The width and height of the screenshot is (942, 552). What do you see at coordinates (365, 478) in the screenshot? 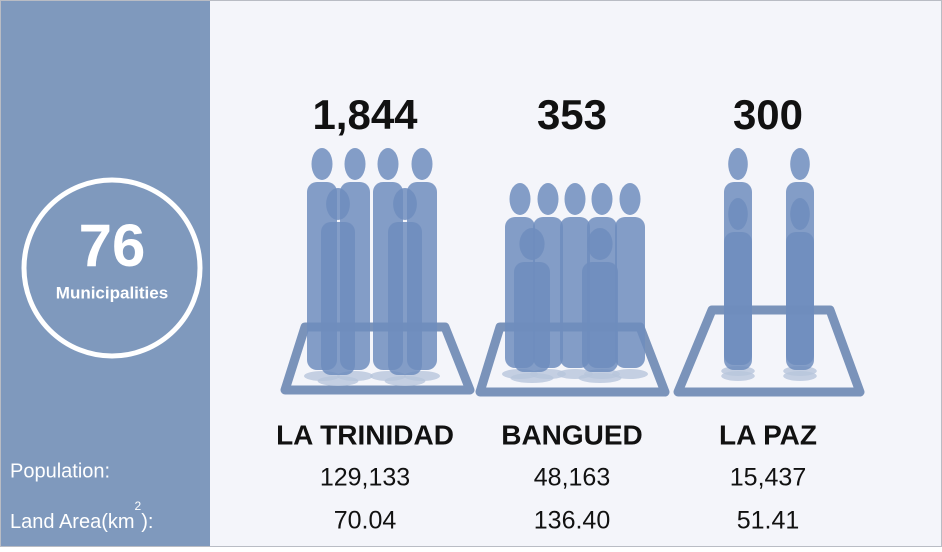
I see `population: 129,133` at bounding box center [365, 478].